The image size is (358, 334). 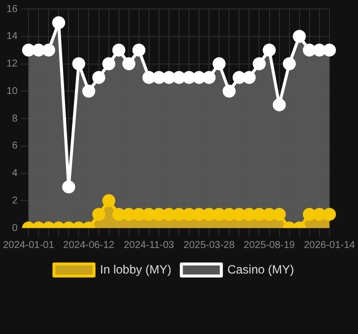 I want to click on x-tick-label: 2025-03-28, so click(x=210, y=245).